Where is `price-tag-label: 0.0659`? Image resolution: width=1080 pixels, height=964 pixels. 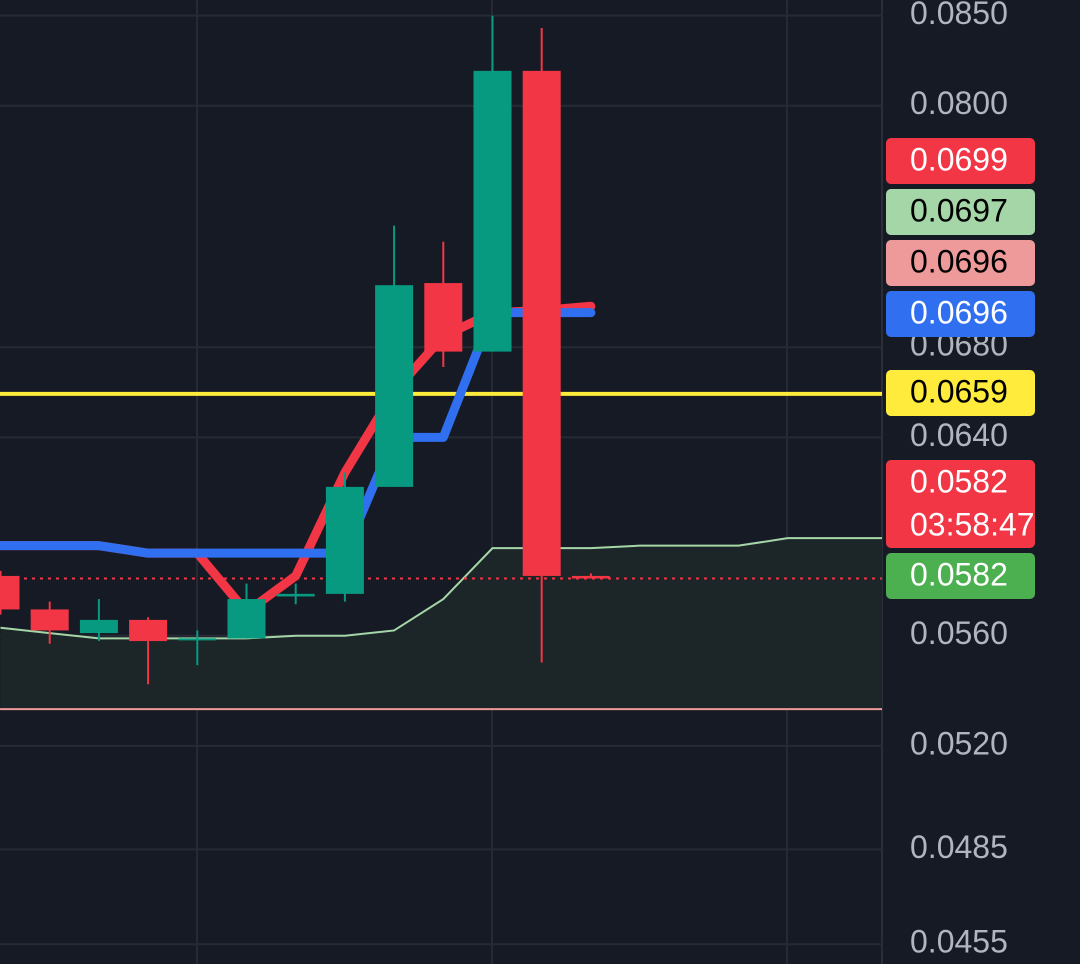
price-tag-label: 0.0659 is located at coordinates (959, 391).